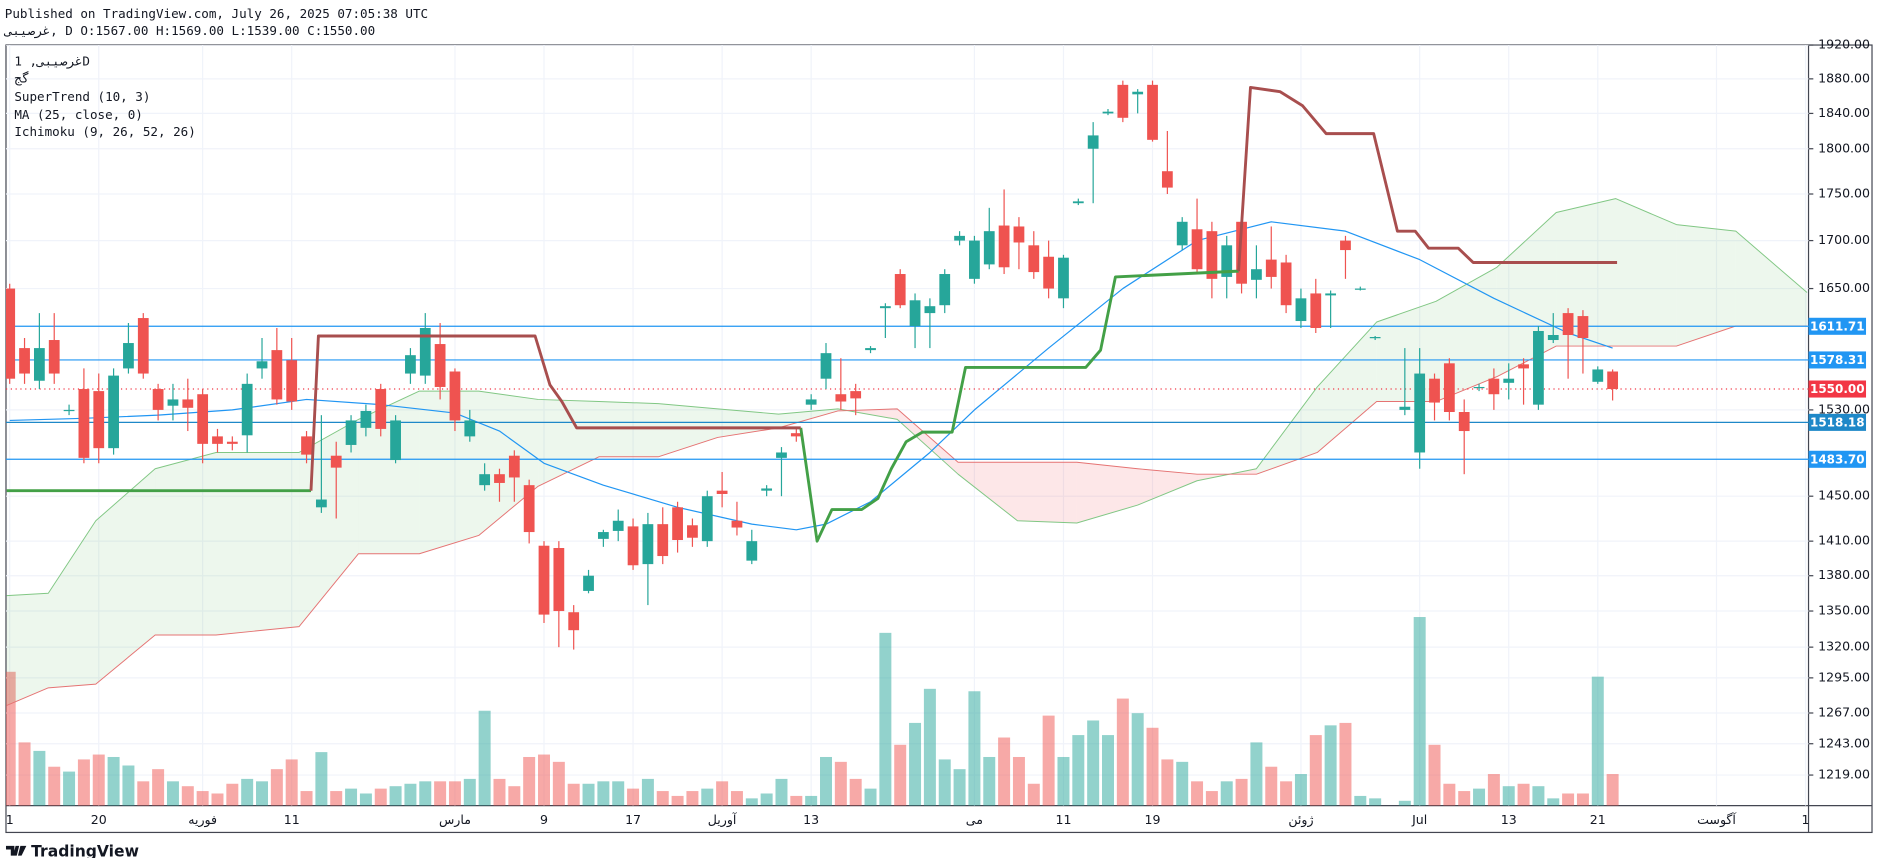  What do you see at coordinates (202, 820) in the screenshot?
I see `x-tick-label: فوریه` at bounding box center [202, 820].